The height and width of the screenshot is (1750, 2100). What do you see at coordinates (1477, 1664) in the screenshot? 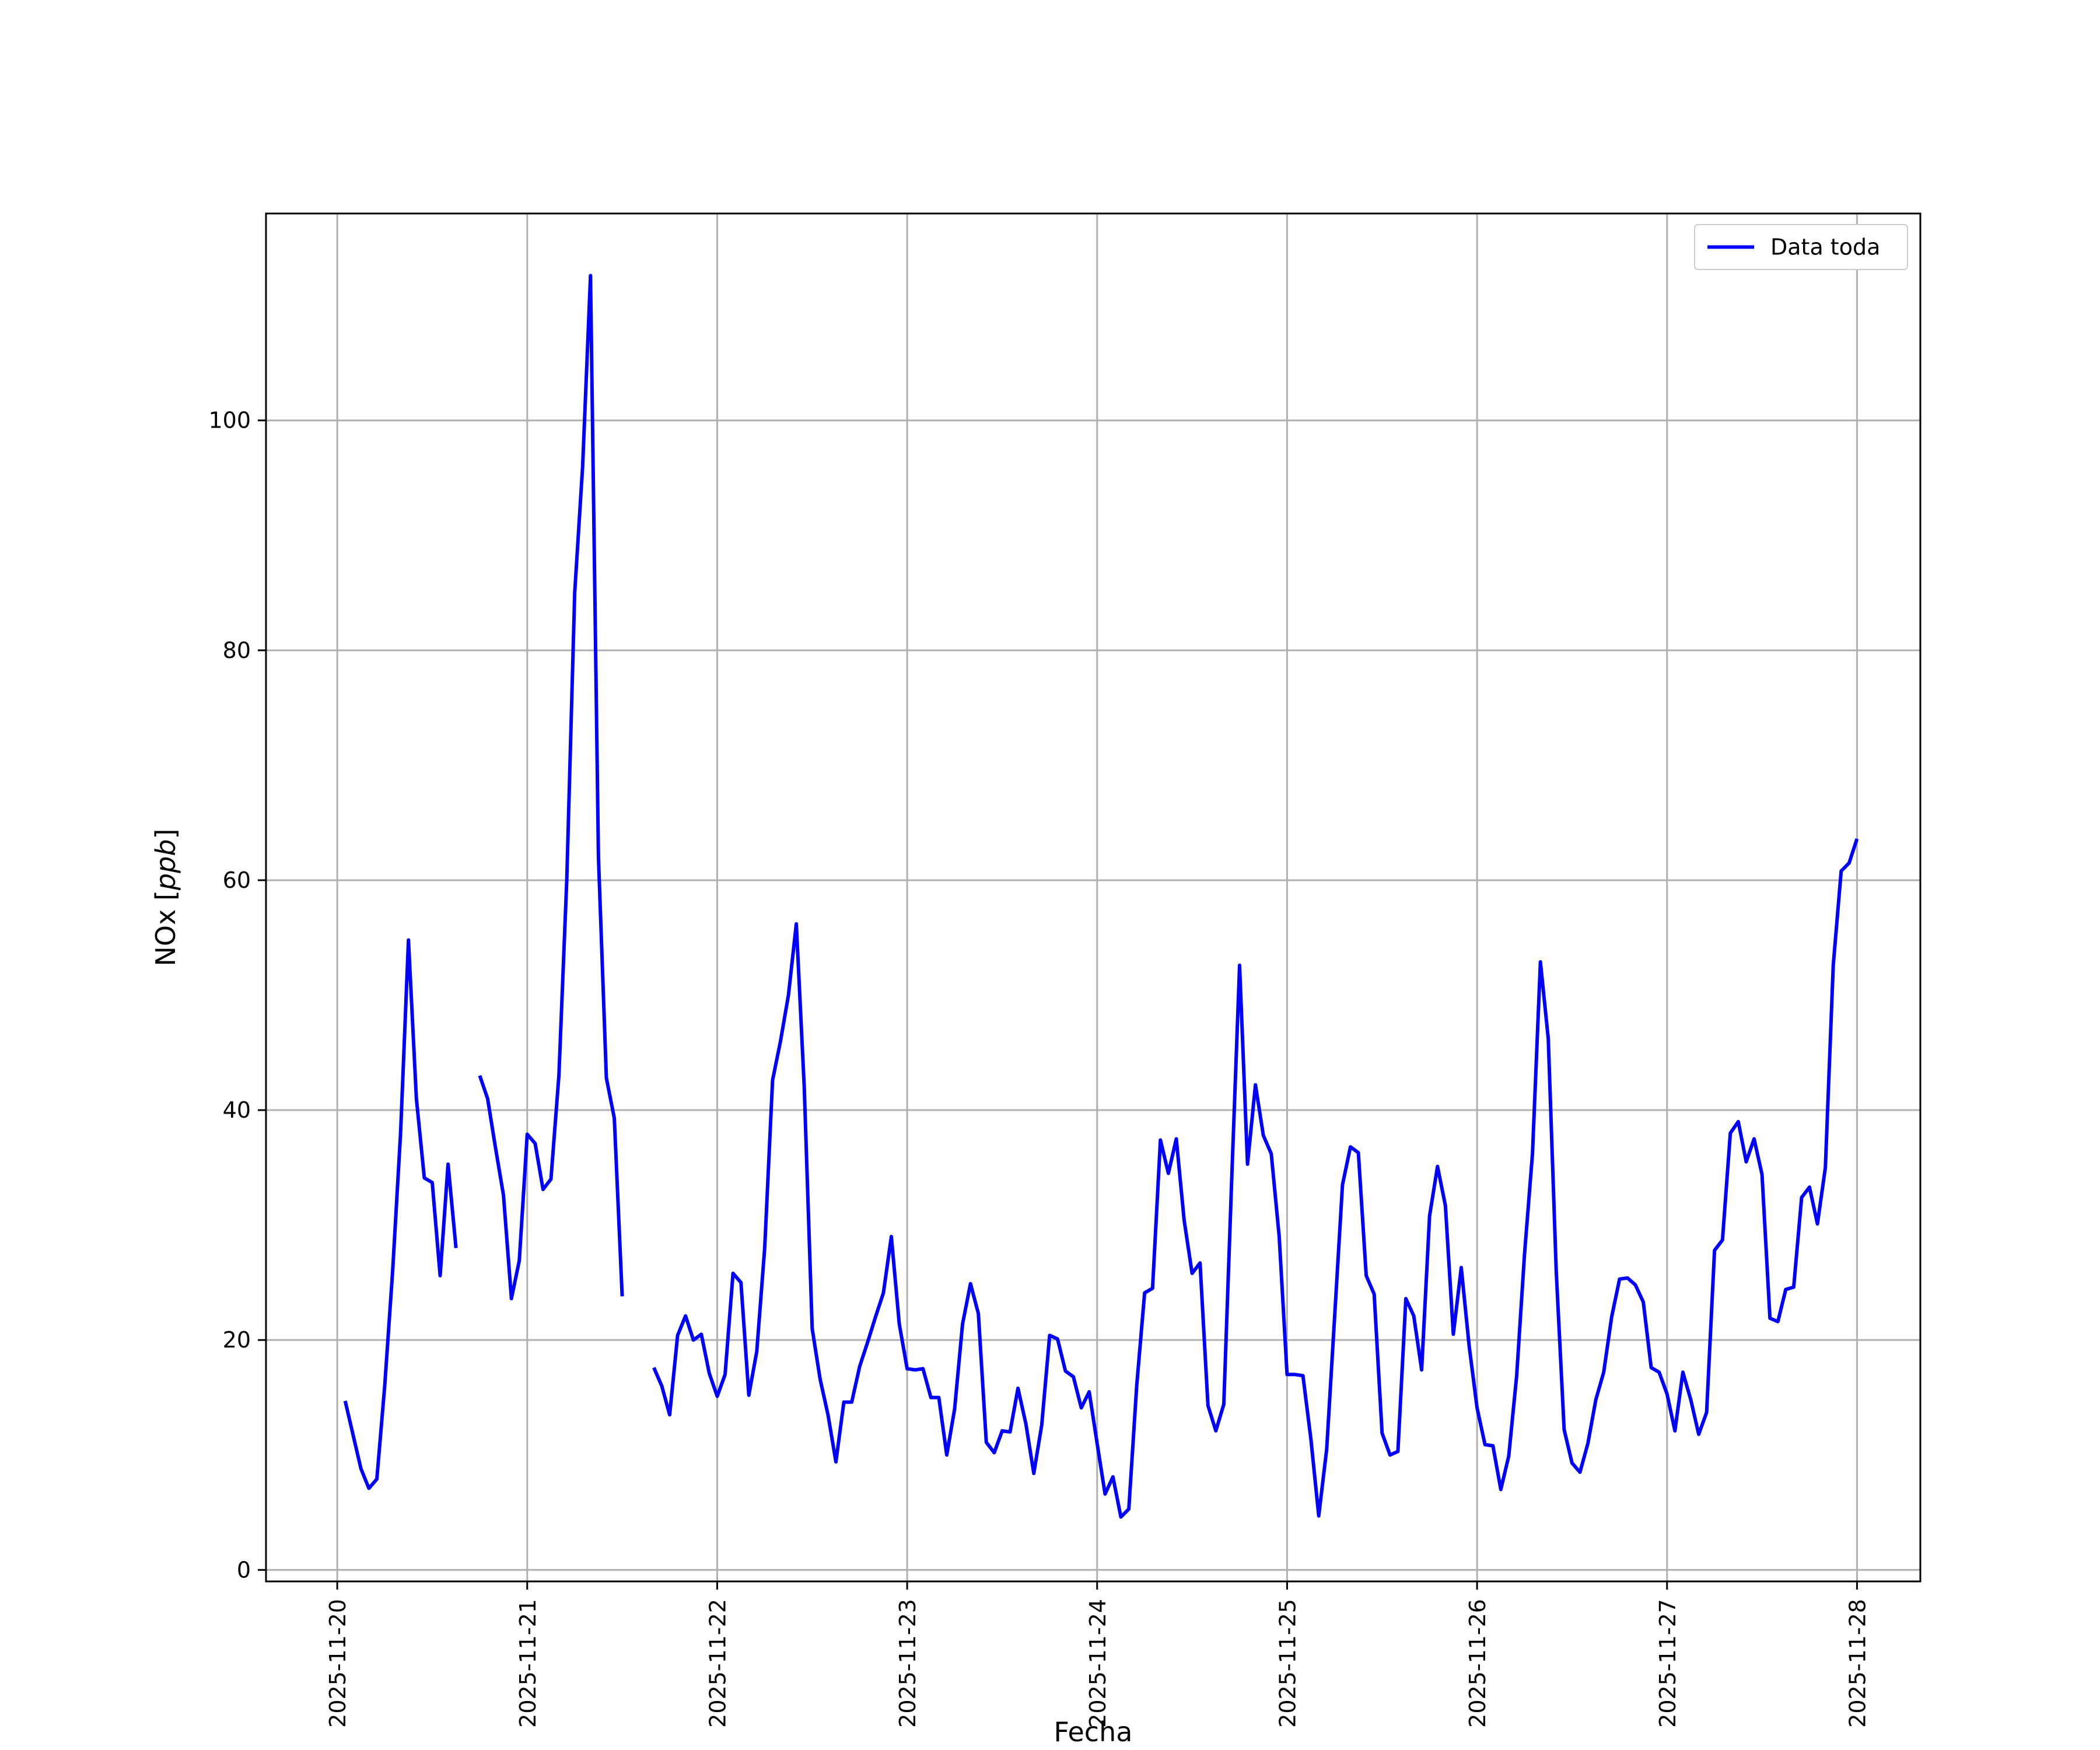
I see `x-tick-label: 2025-11-26` at bounding box center [1477, 1664].